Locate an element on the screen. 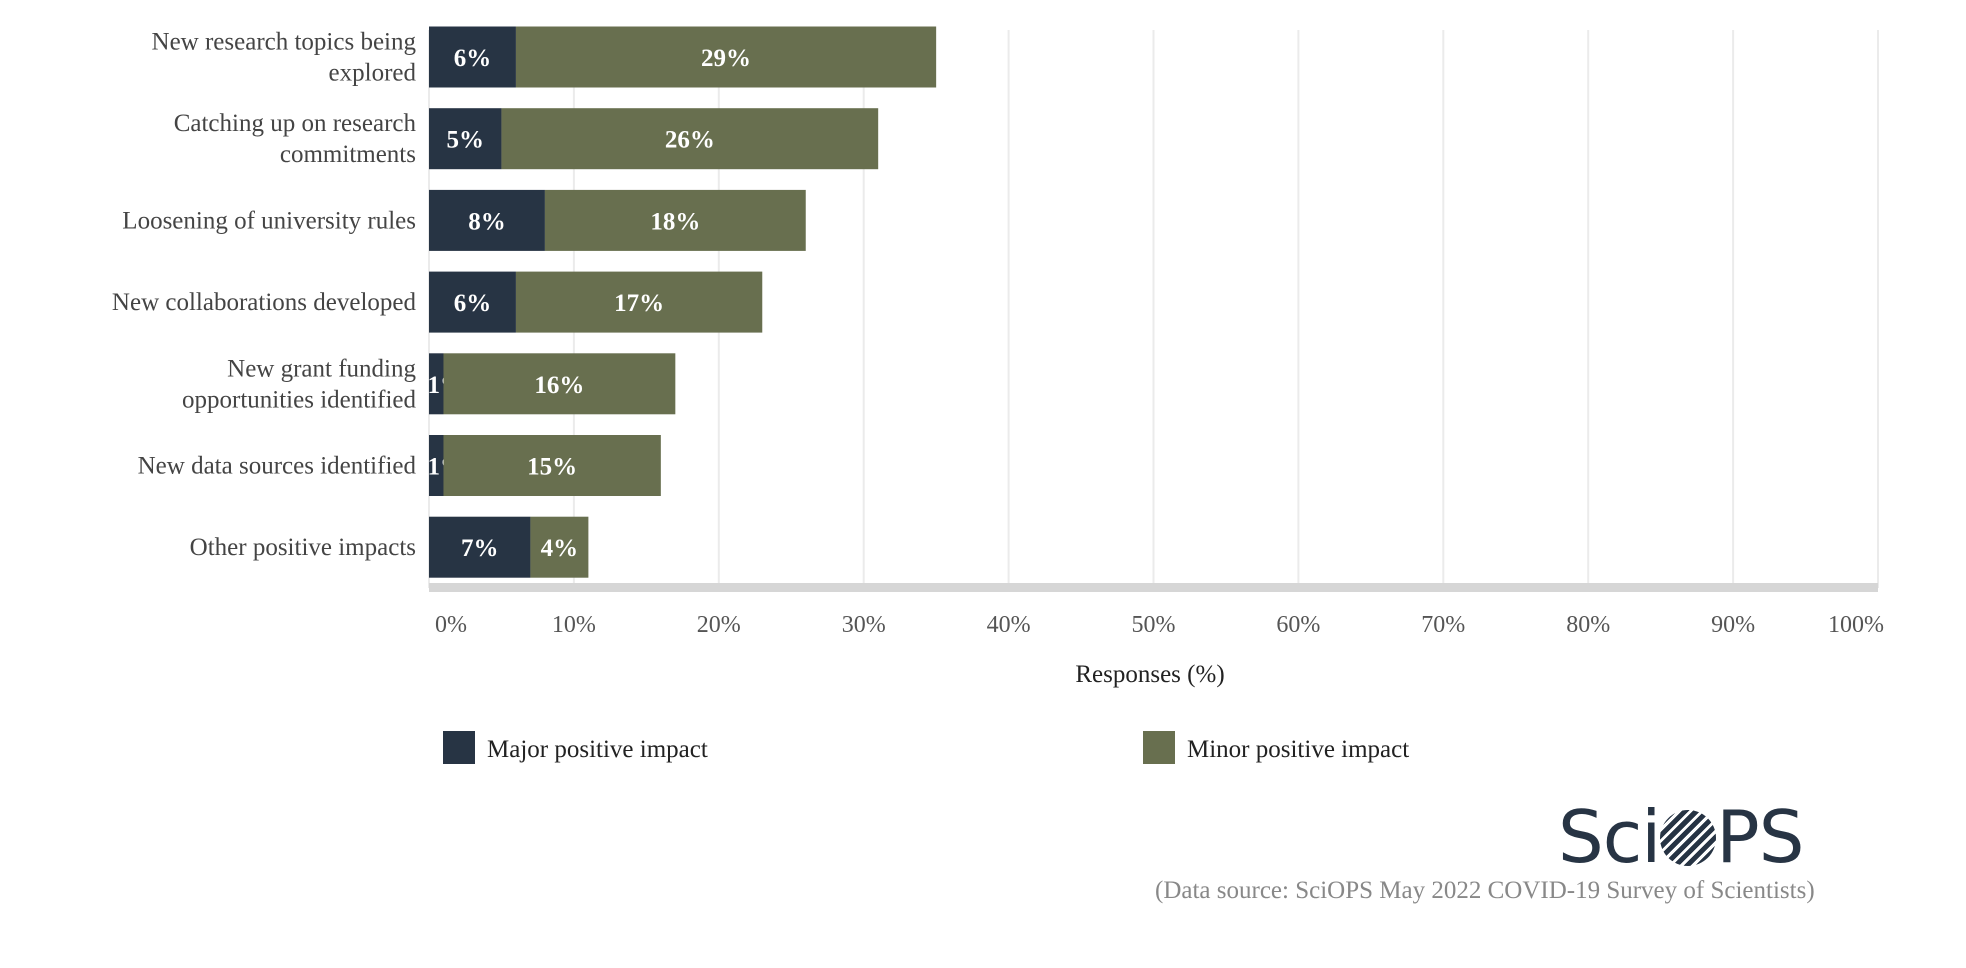  category-label: New data sources identified is located at coordinates (277, 466).